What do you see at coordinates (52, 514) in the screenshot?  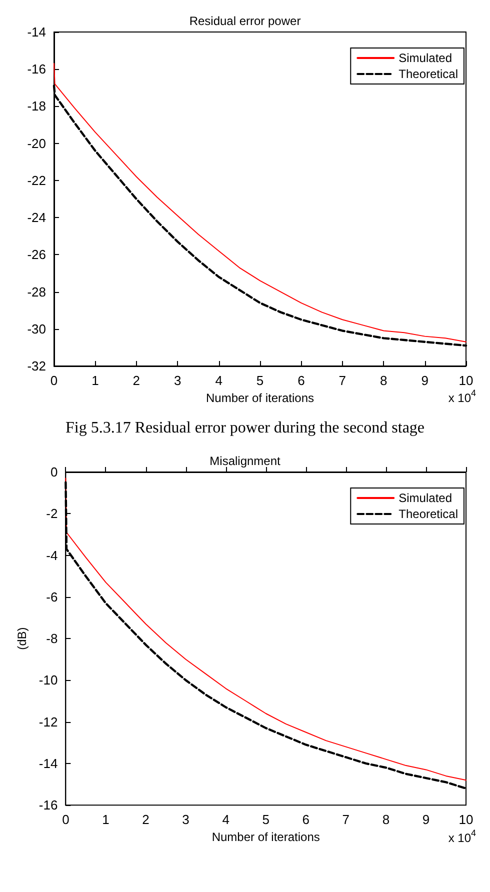 I see `y-tick-label: -2` at bounding box center [52, 514].